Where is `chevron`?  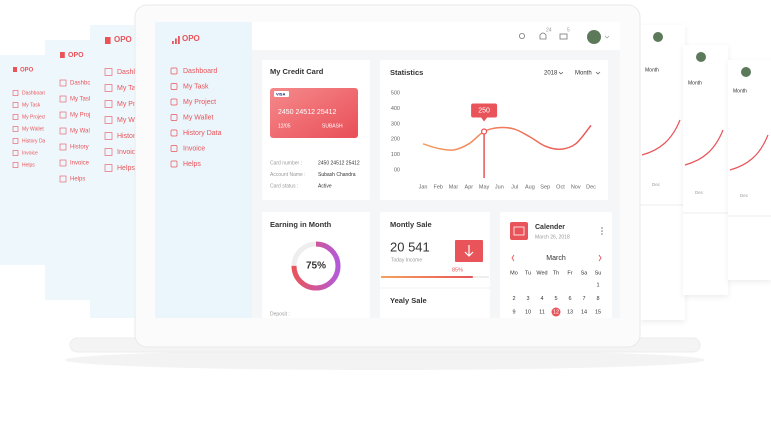 chevron is located at coordinates (607, 37).